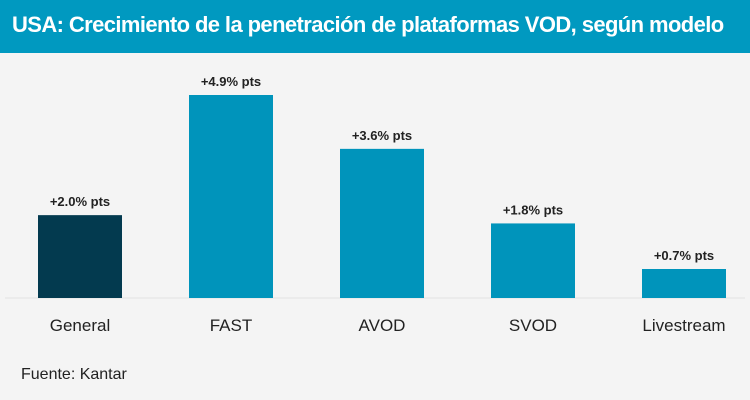  Describe the element at coordinates (231, 81) in the screenshot. I see `data-label-fast: +4.9% pts` at that location.